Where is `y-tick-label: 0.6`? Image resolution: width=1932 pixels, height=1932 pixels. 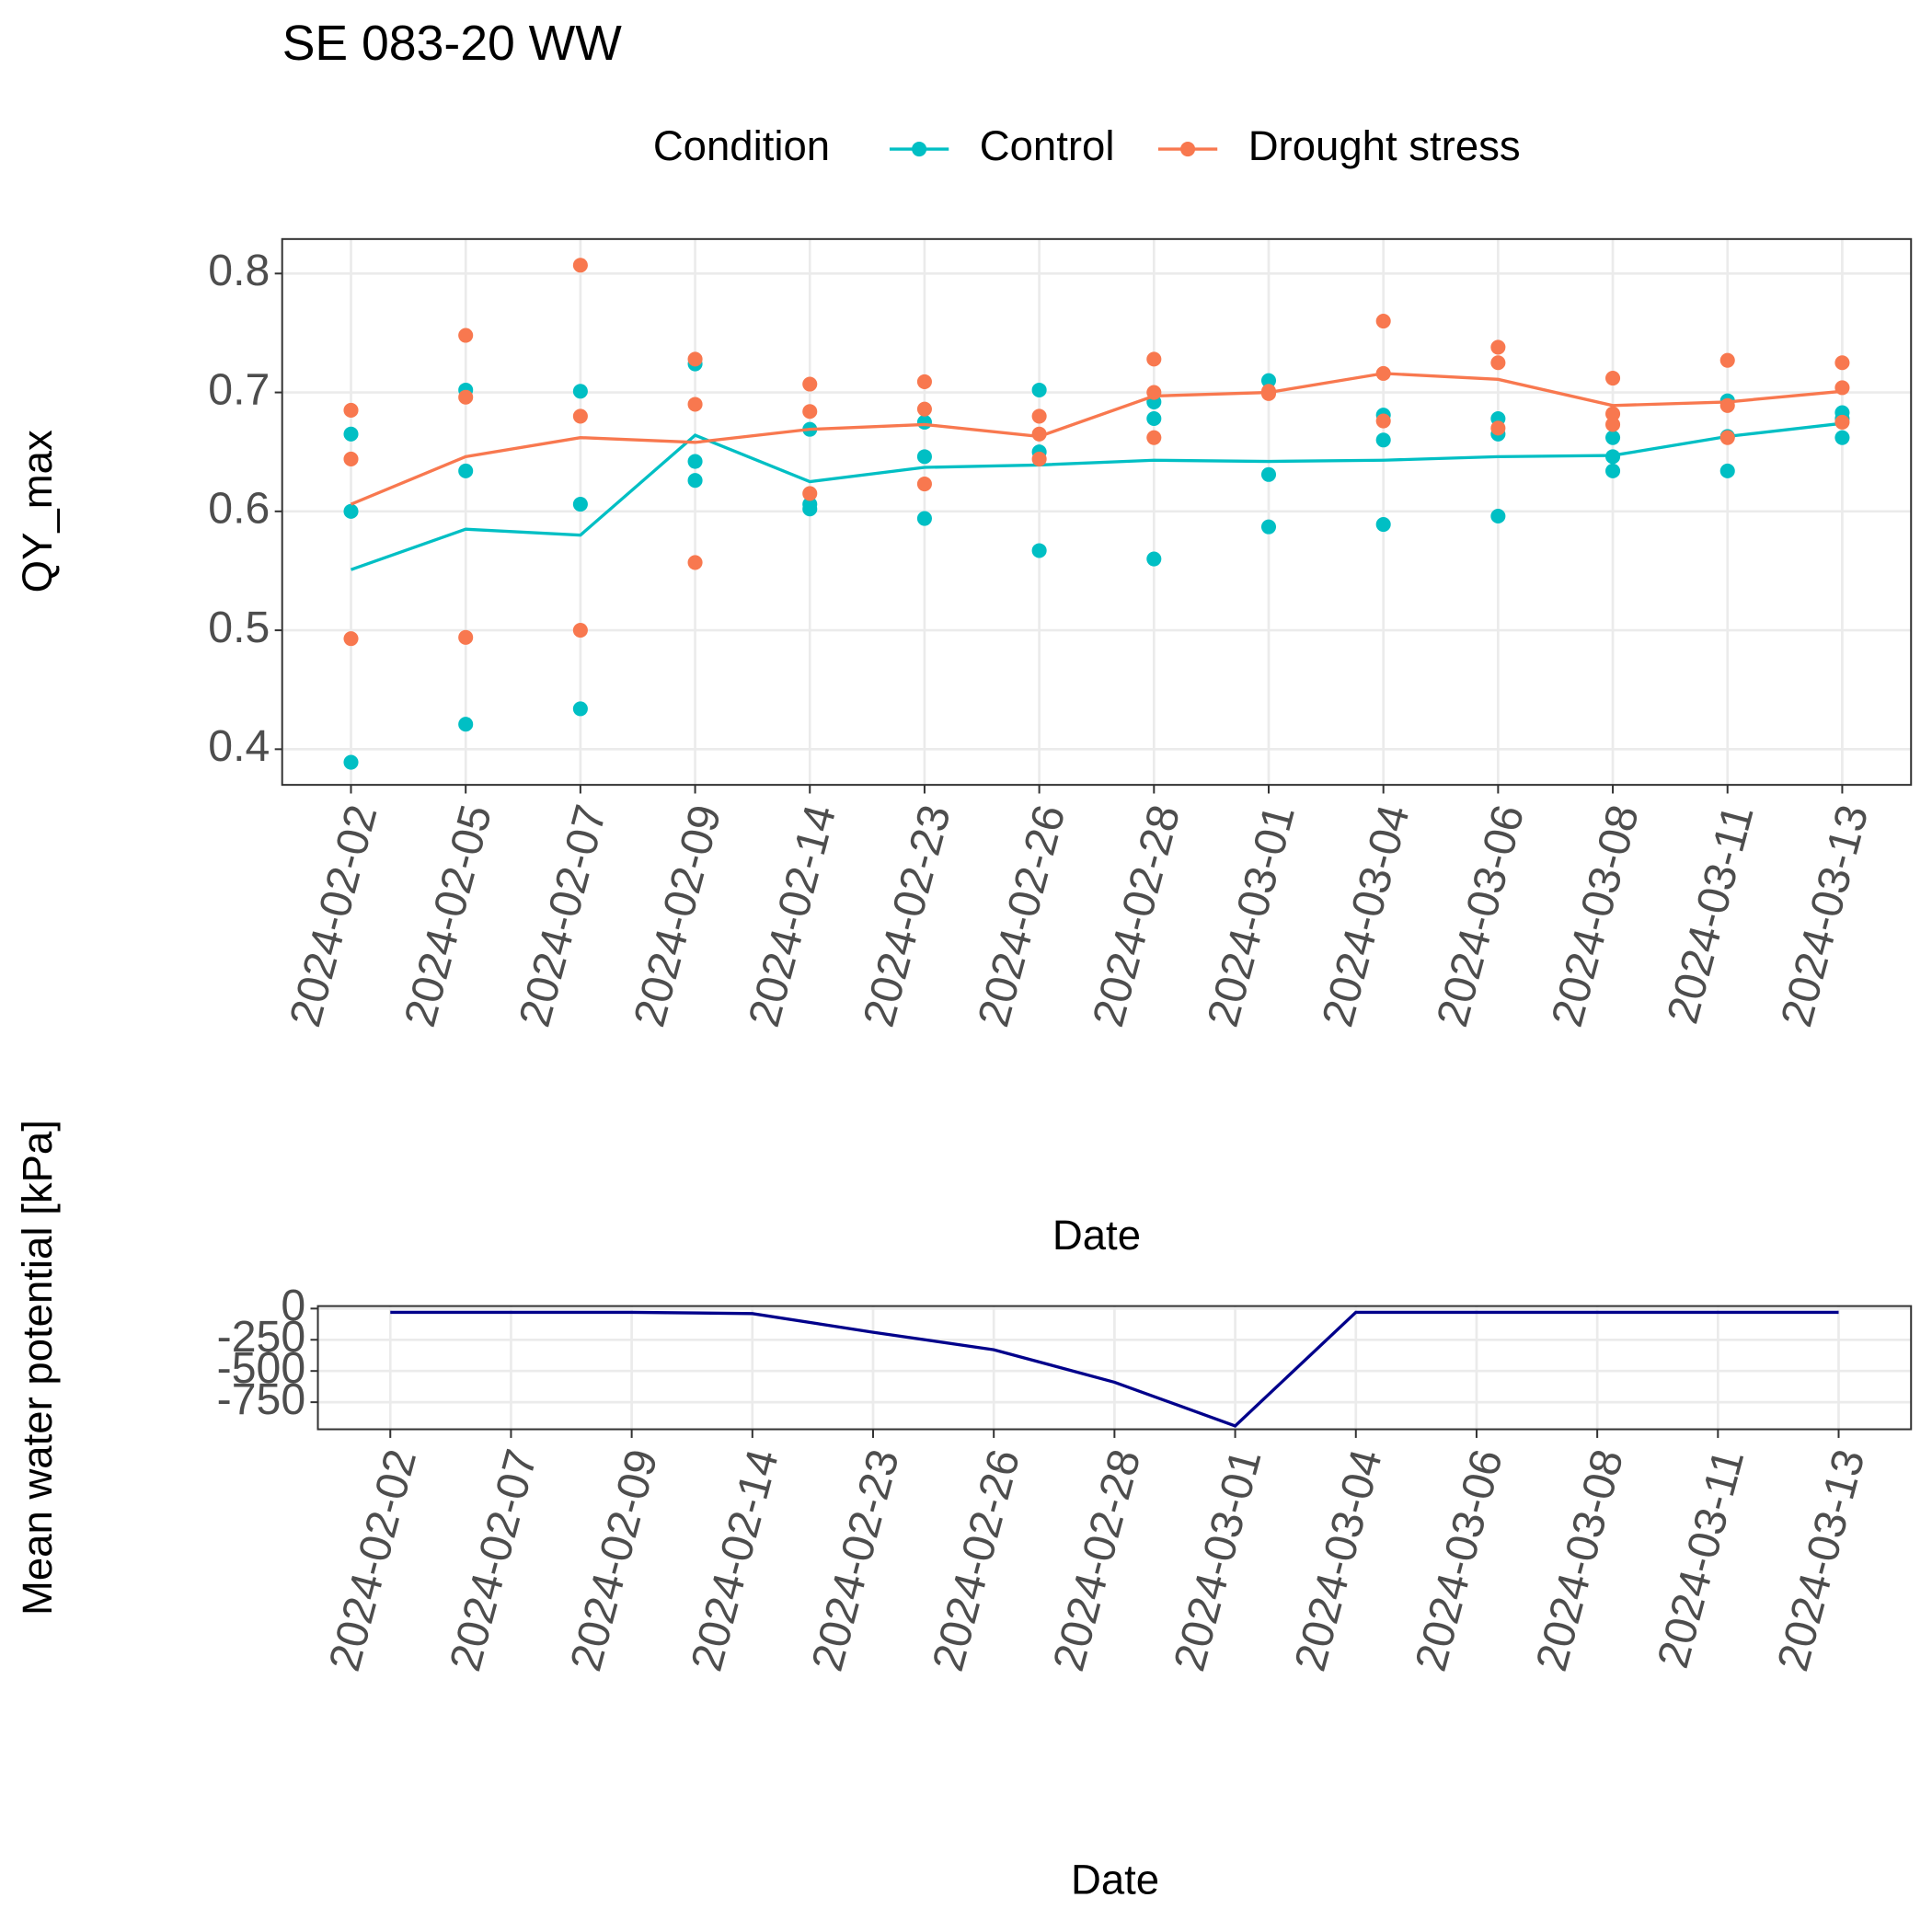 y-tick-label: 0.6 is located at coordinates (239, 509).